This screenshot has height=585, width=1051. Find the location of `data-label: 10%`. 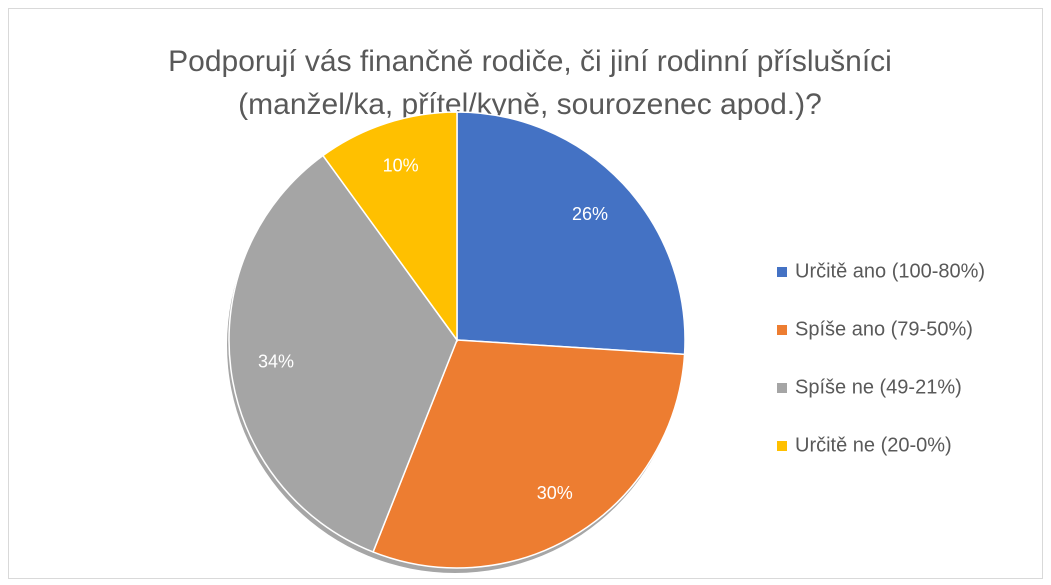

data-label: 10% is located at coordinates (401, 165).